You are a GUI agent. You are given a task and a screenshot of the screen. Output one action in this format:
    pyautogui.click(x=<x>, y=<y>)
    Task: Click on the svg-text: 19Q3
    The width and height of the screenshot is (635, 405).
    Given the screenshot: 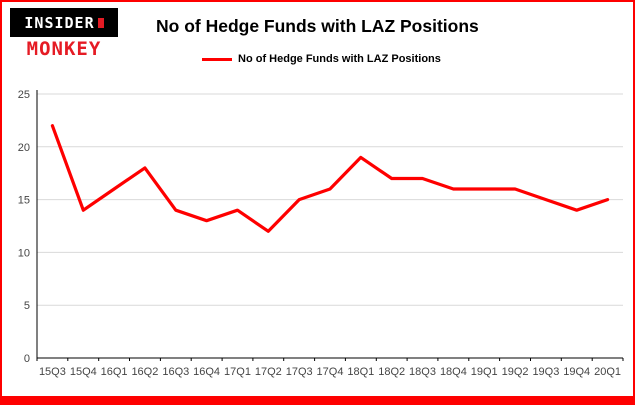 What is the action you would take?
    pyautogui.click(x=545, y=372)
    